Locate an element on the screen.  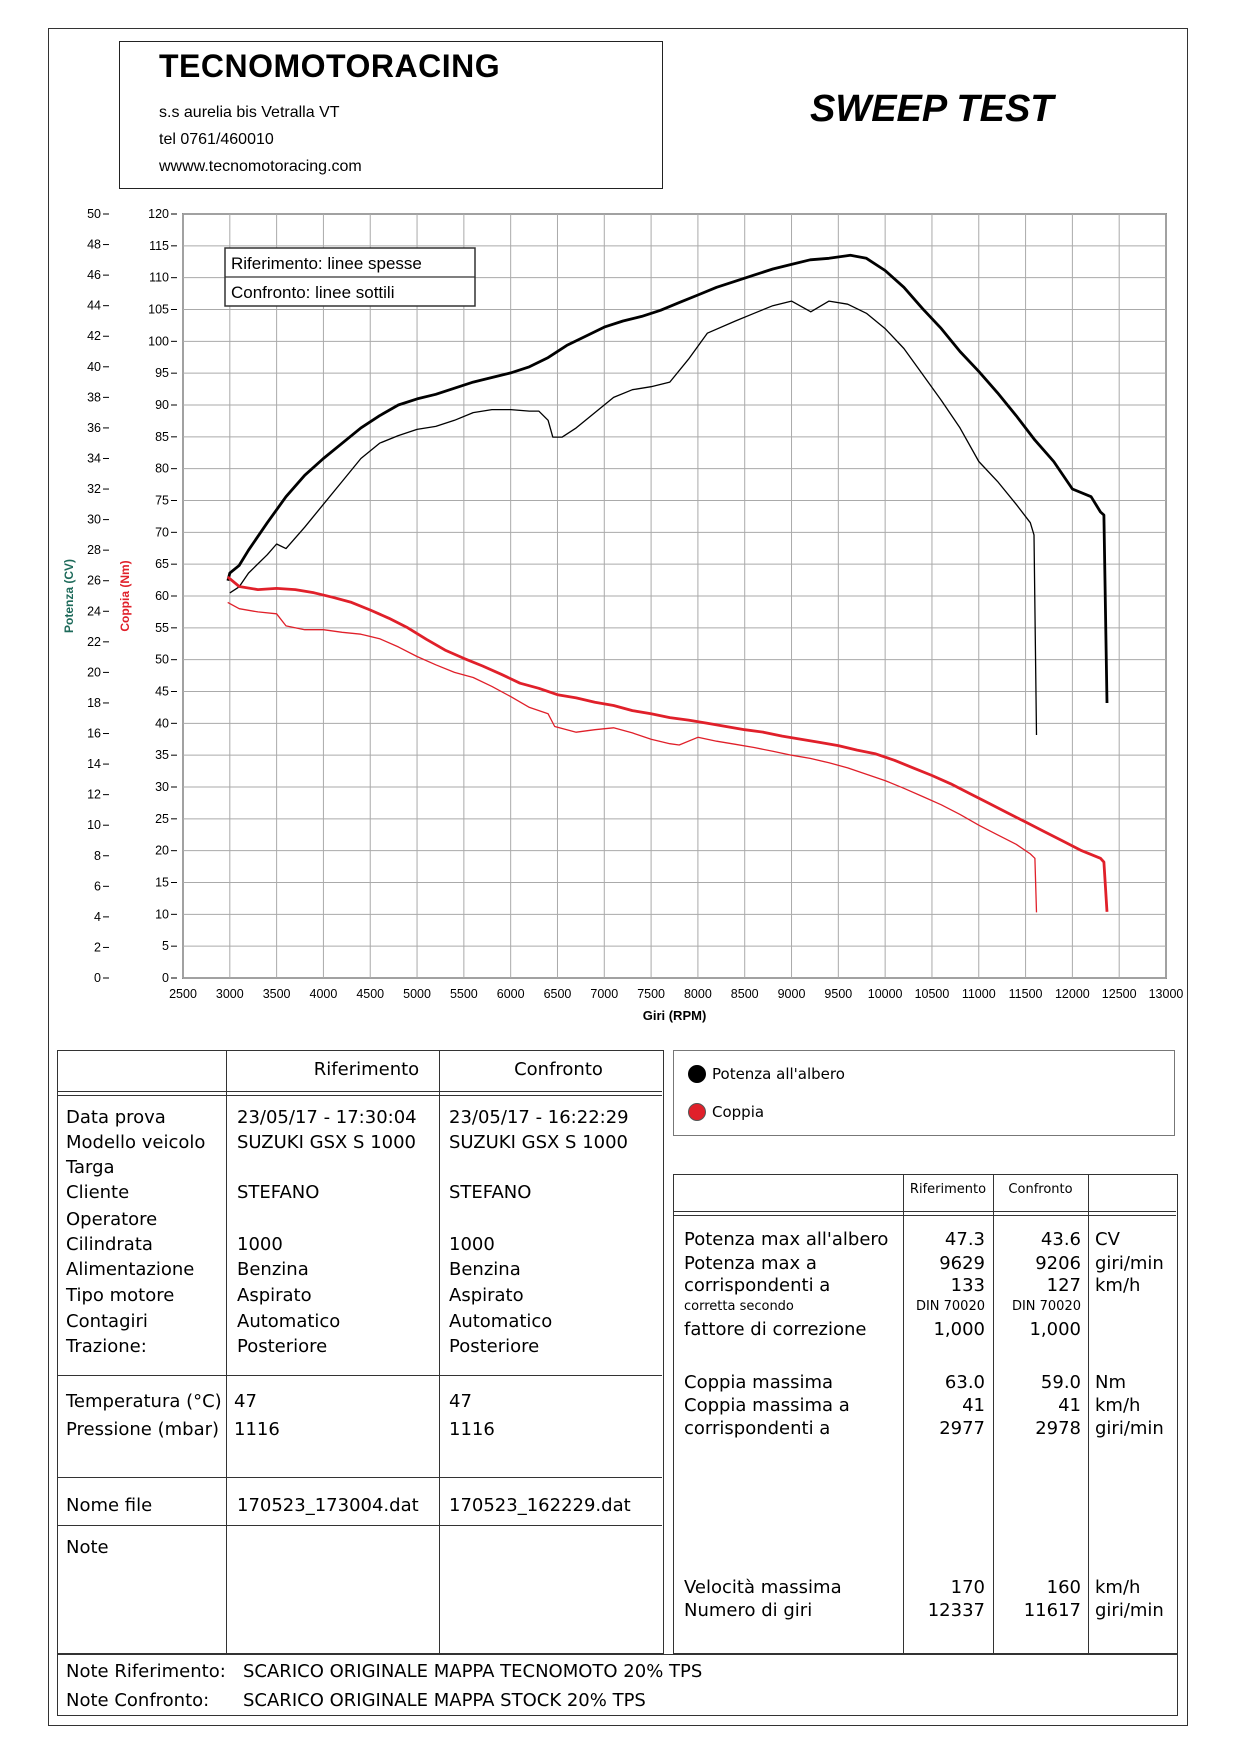
torque-tick-label: 80 is located at coordinates (162, 469).